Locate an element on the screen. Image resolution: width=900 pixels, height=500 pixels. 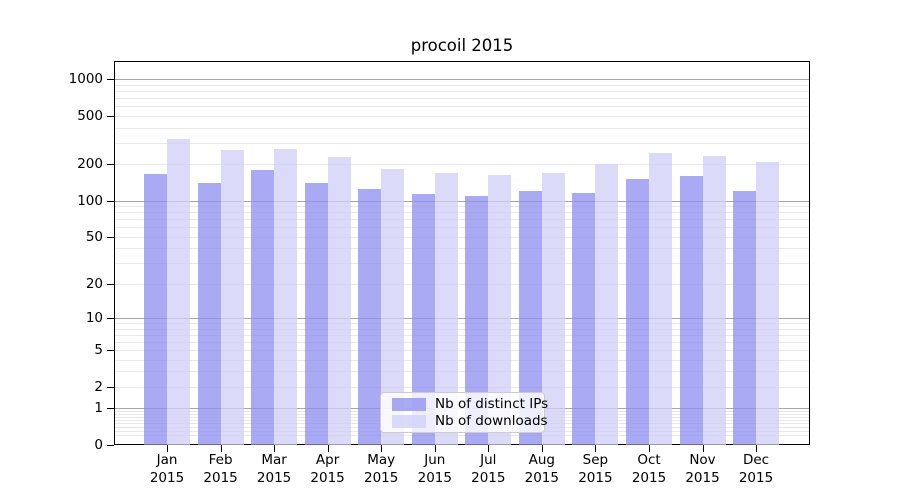
legend-swatch-downloads is located at coordinates (409, 421).